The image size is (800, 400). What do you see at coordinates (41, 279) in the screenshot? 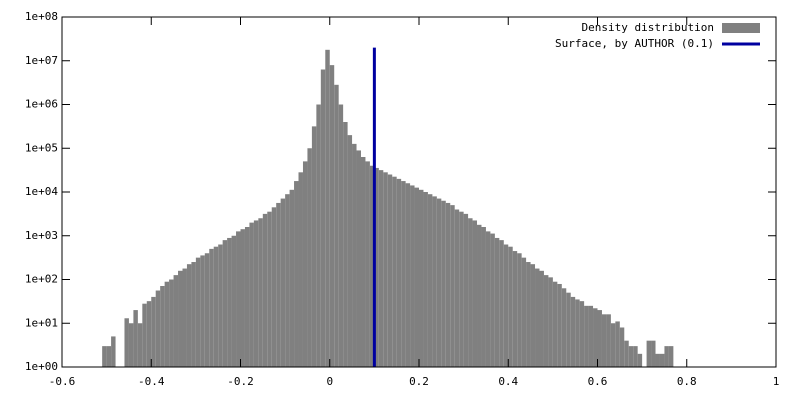
I see `y-tick-label: 1e+02` at bounding box center [41, 279].